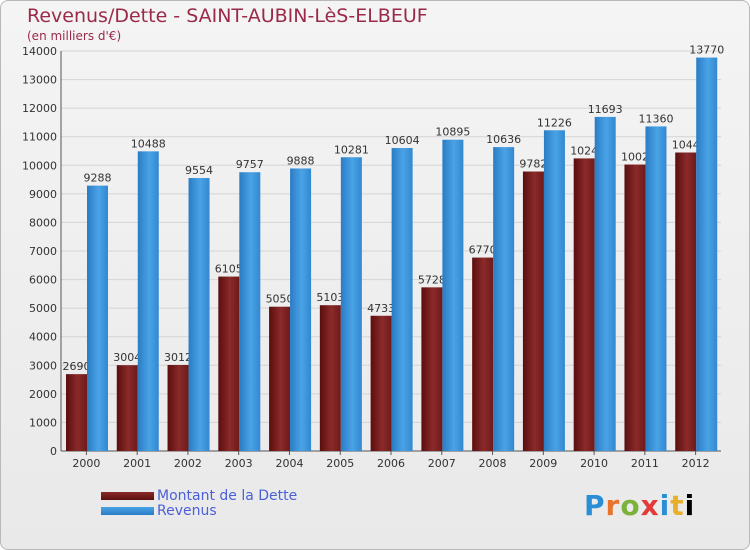 The height and width of the screenshot is (550, 750). I want to click on y-tick-label: 10000, so click(39, 165).